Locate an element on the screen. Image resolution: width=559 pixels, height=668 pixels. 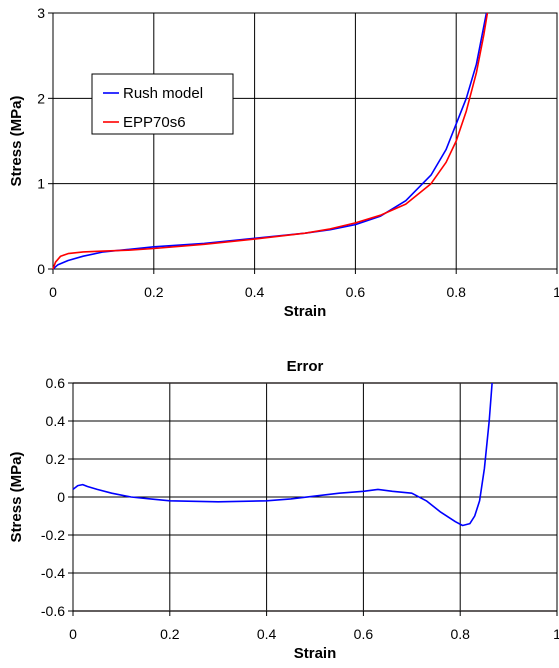
chart-title: Error is located at coordinates (305, 366).